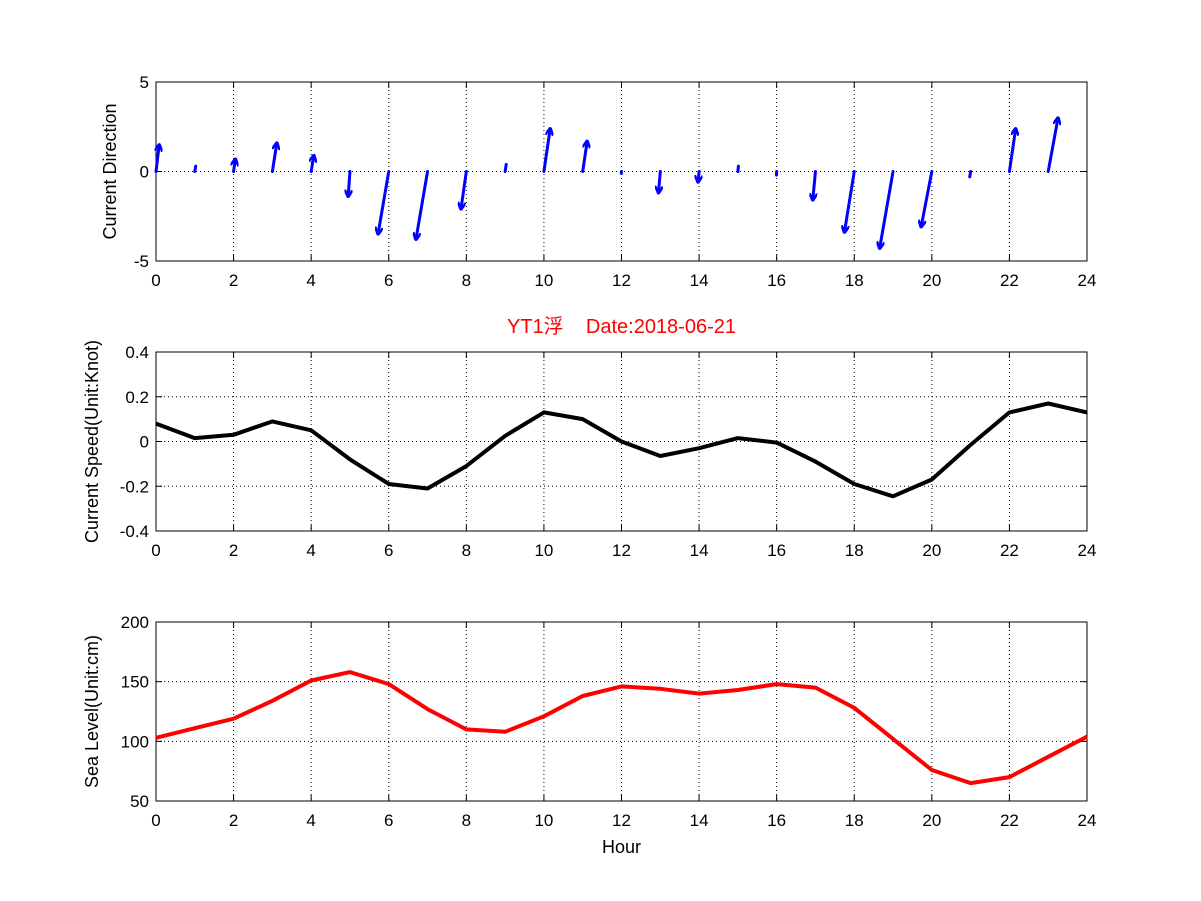  Describe the element at coordinates (110, 171) in the screenshot. I see `direction-y-axis-label: Current Direction` at that location.